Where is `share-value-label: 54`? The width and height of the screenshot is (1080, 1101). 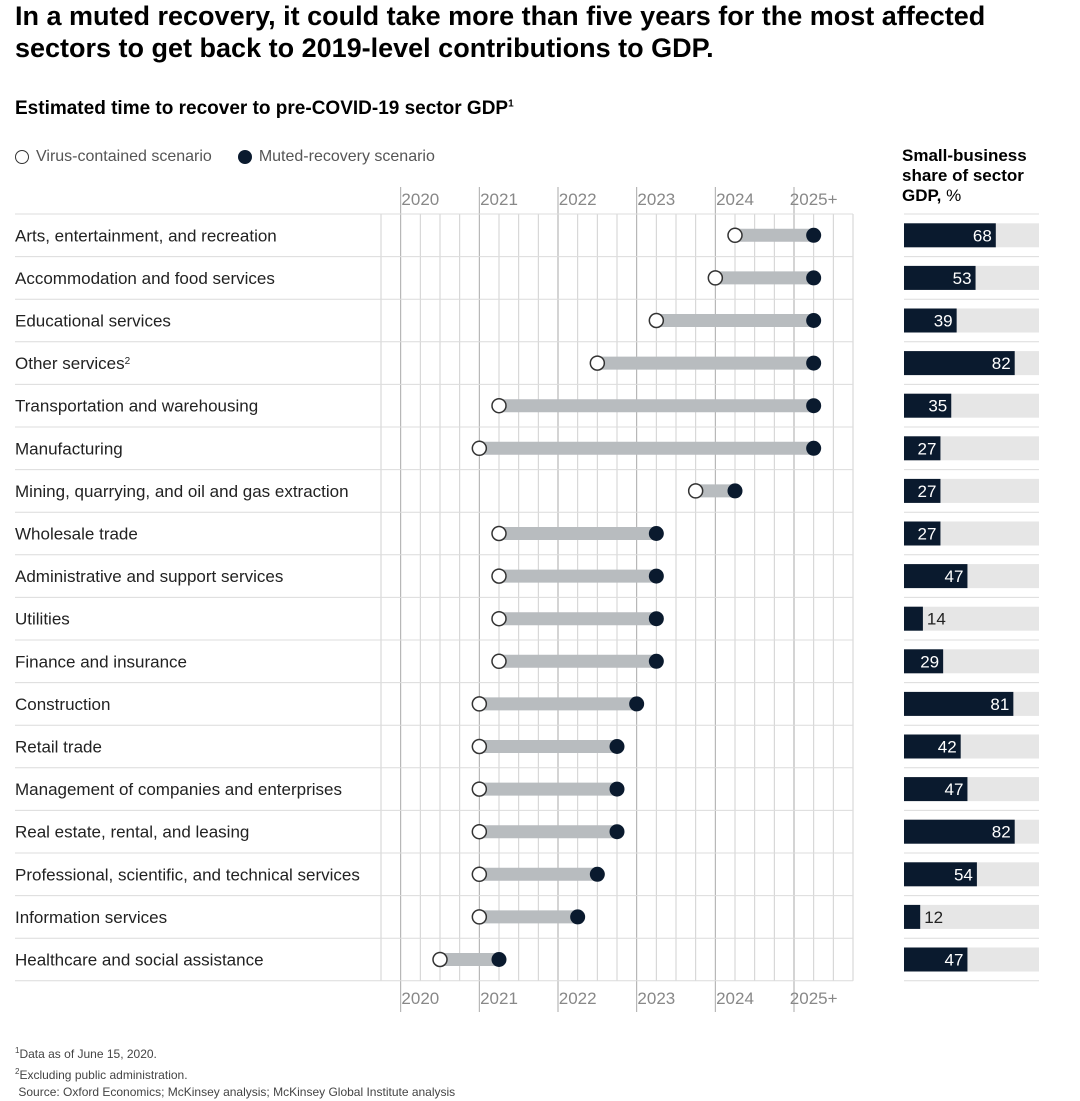 share-value-label: 54 is located at coordinates (963, 874).